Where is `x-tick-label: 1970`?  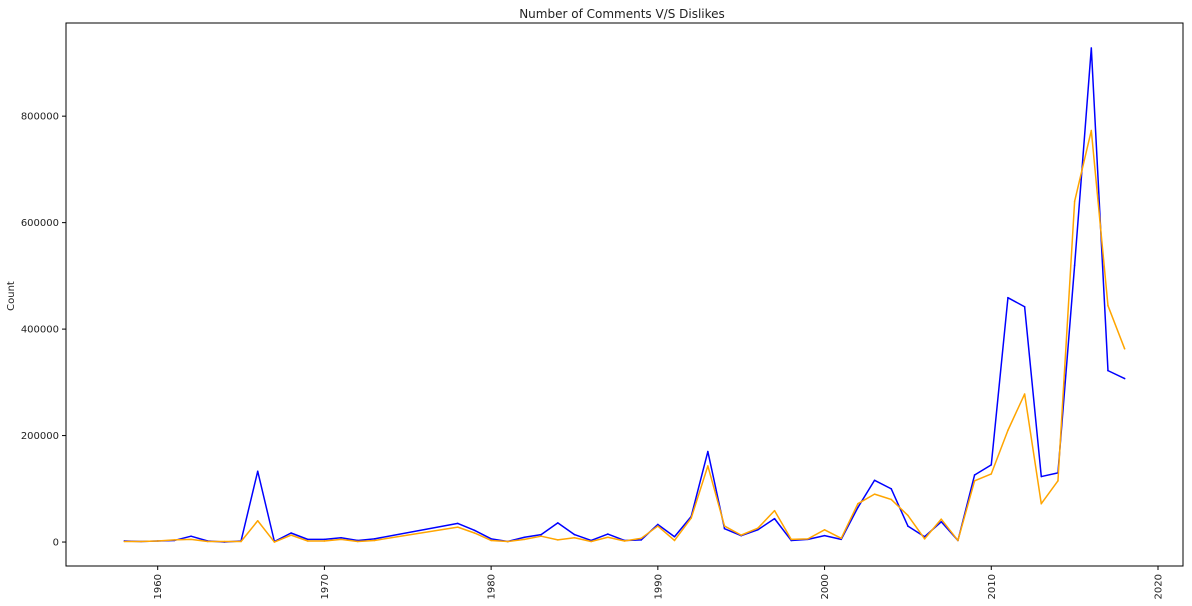 x-tick-label: 1970 is located at coordinates (325, 586).